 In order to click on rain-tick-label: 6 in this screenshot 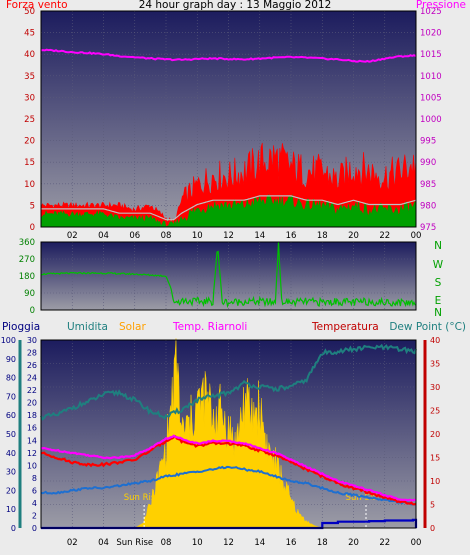, I will do `click(34, 490)`.